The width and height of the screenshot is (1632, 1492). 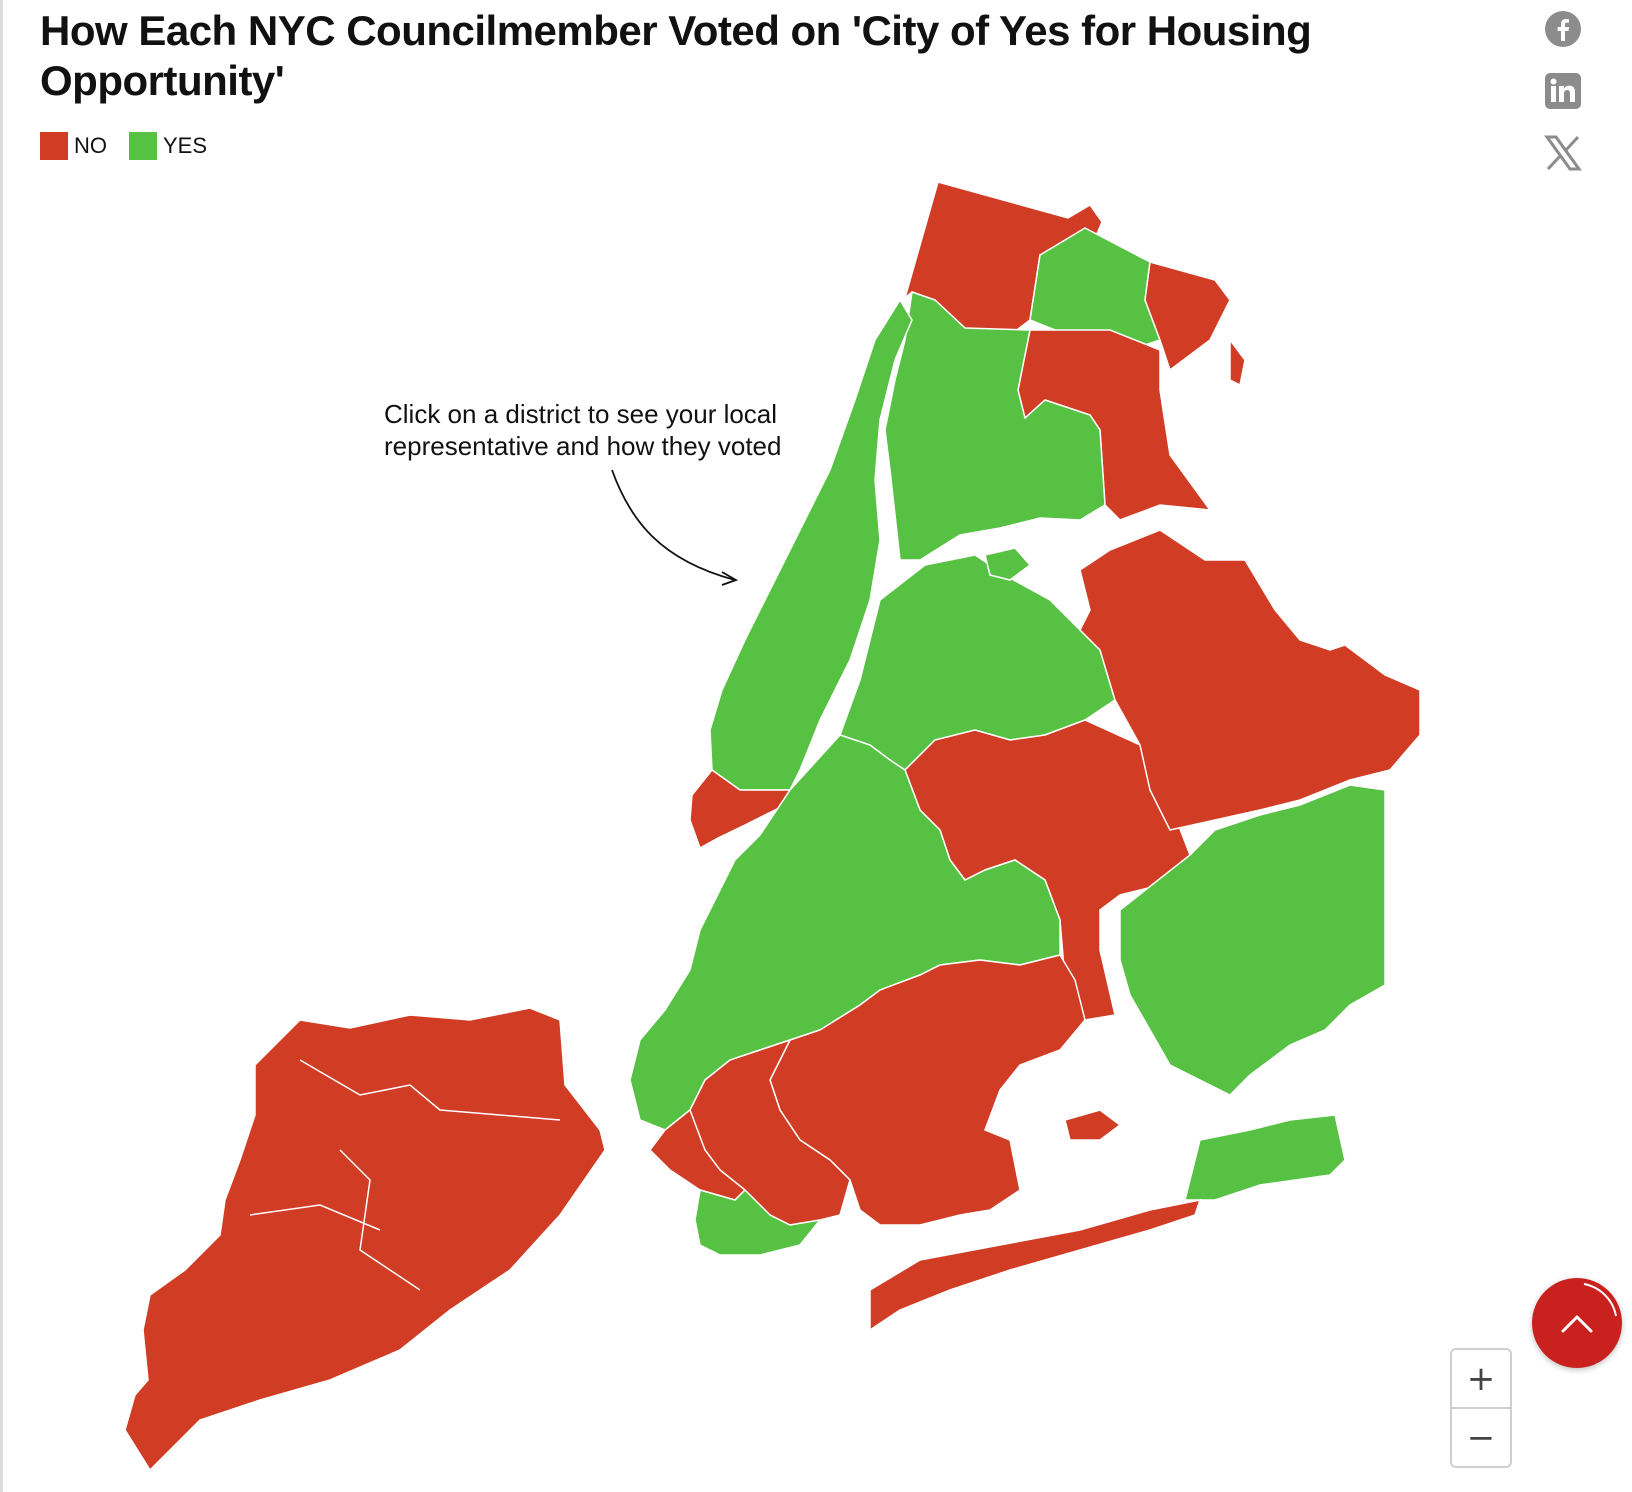 I want to click on legend-swatch-no, so click(x=54, y=146).